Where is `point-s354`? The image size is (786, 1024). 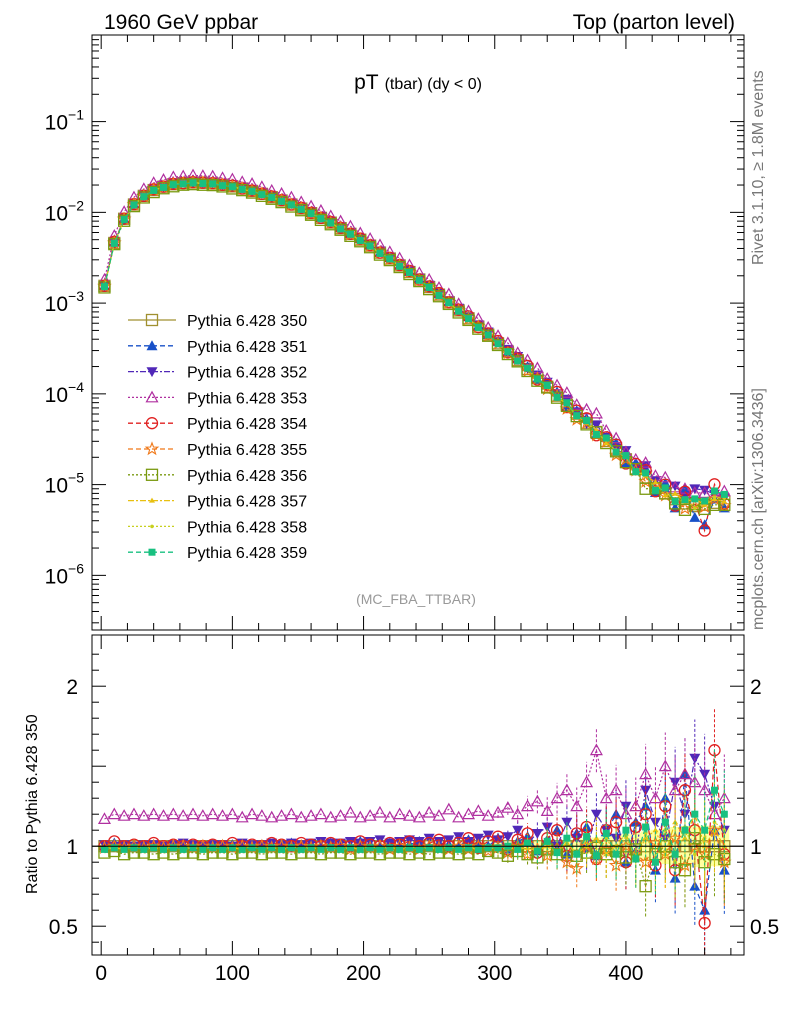
point-s354 is located at coordinates (704, 530).